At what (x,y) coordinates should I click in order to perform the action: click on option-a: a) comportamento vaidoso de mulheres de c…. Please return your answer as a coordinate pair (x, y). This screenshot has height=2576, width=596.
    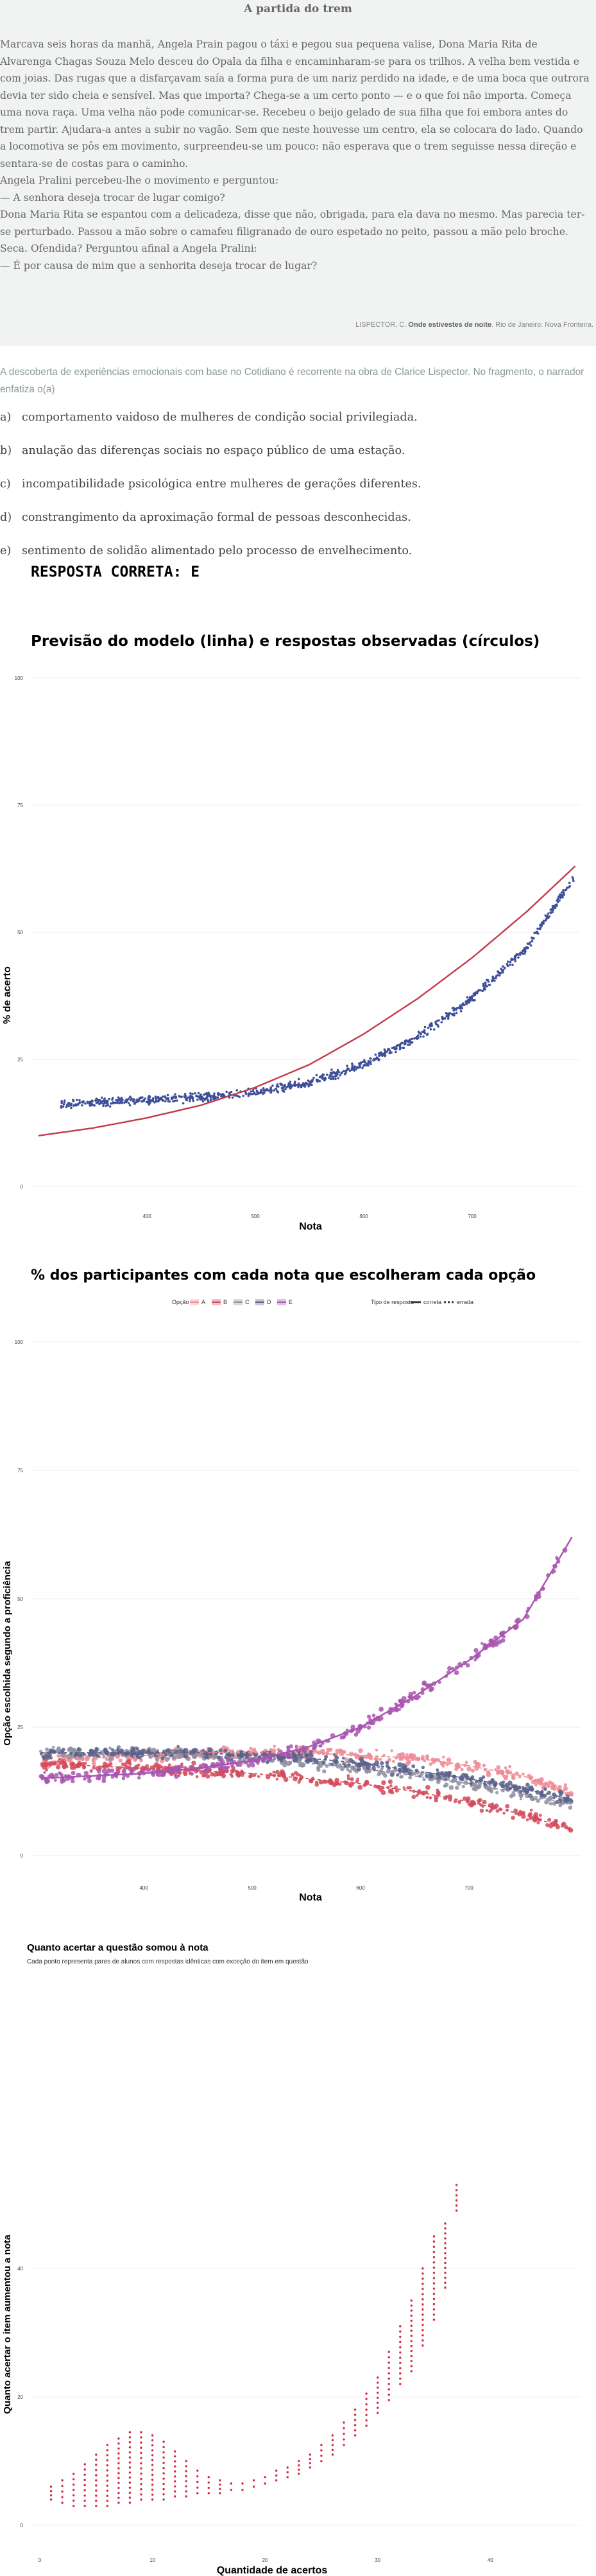
    Looking at the image, I should click on (209, 417).